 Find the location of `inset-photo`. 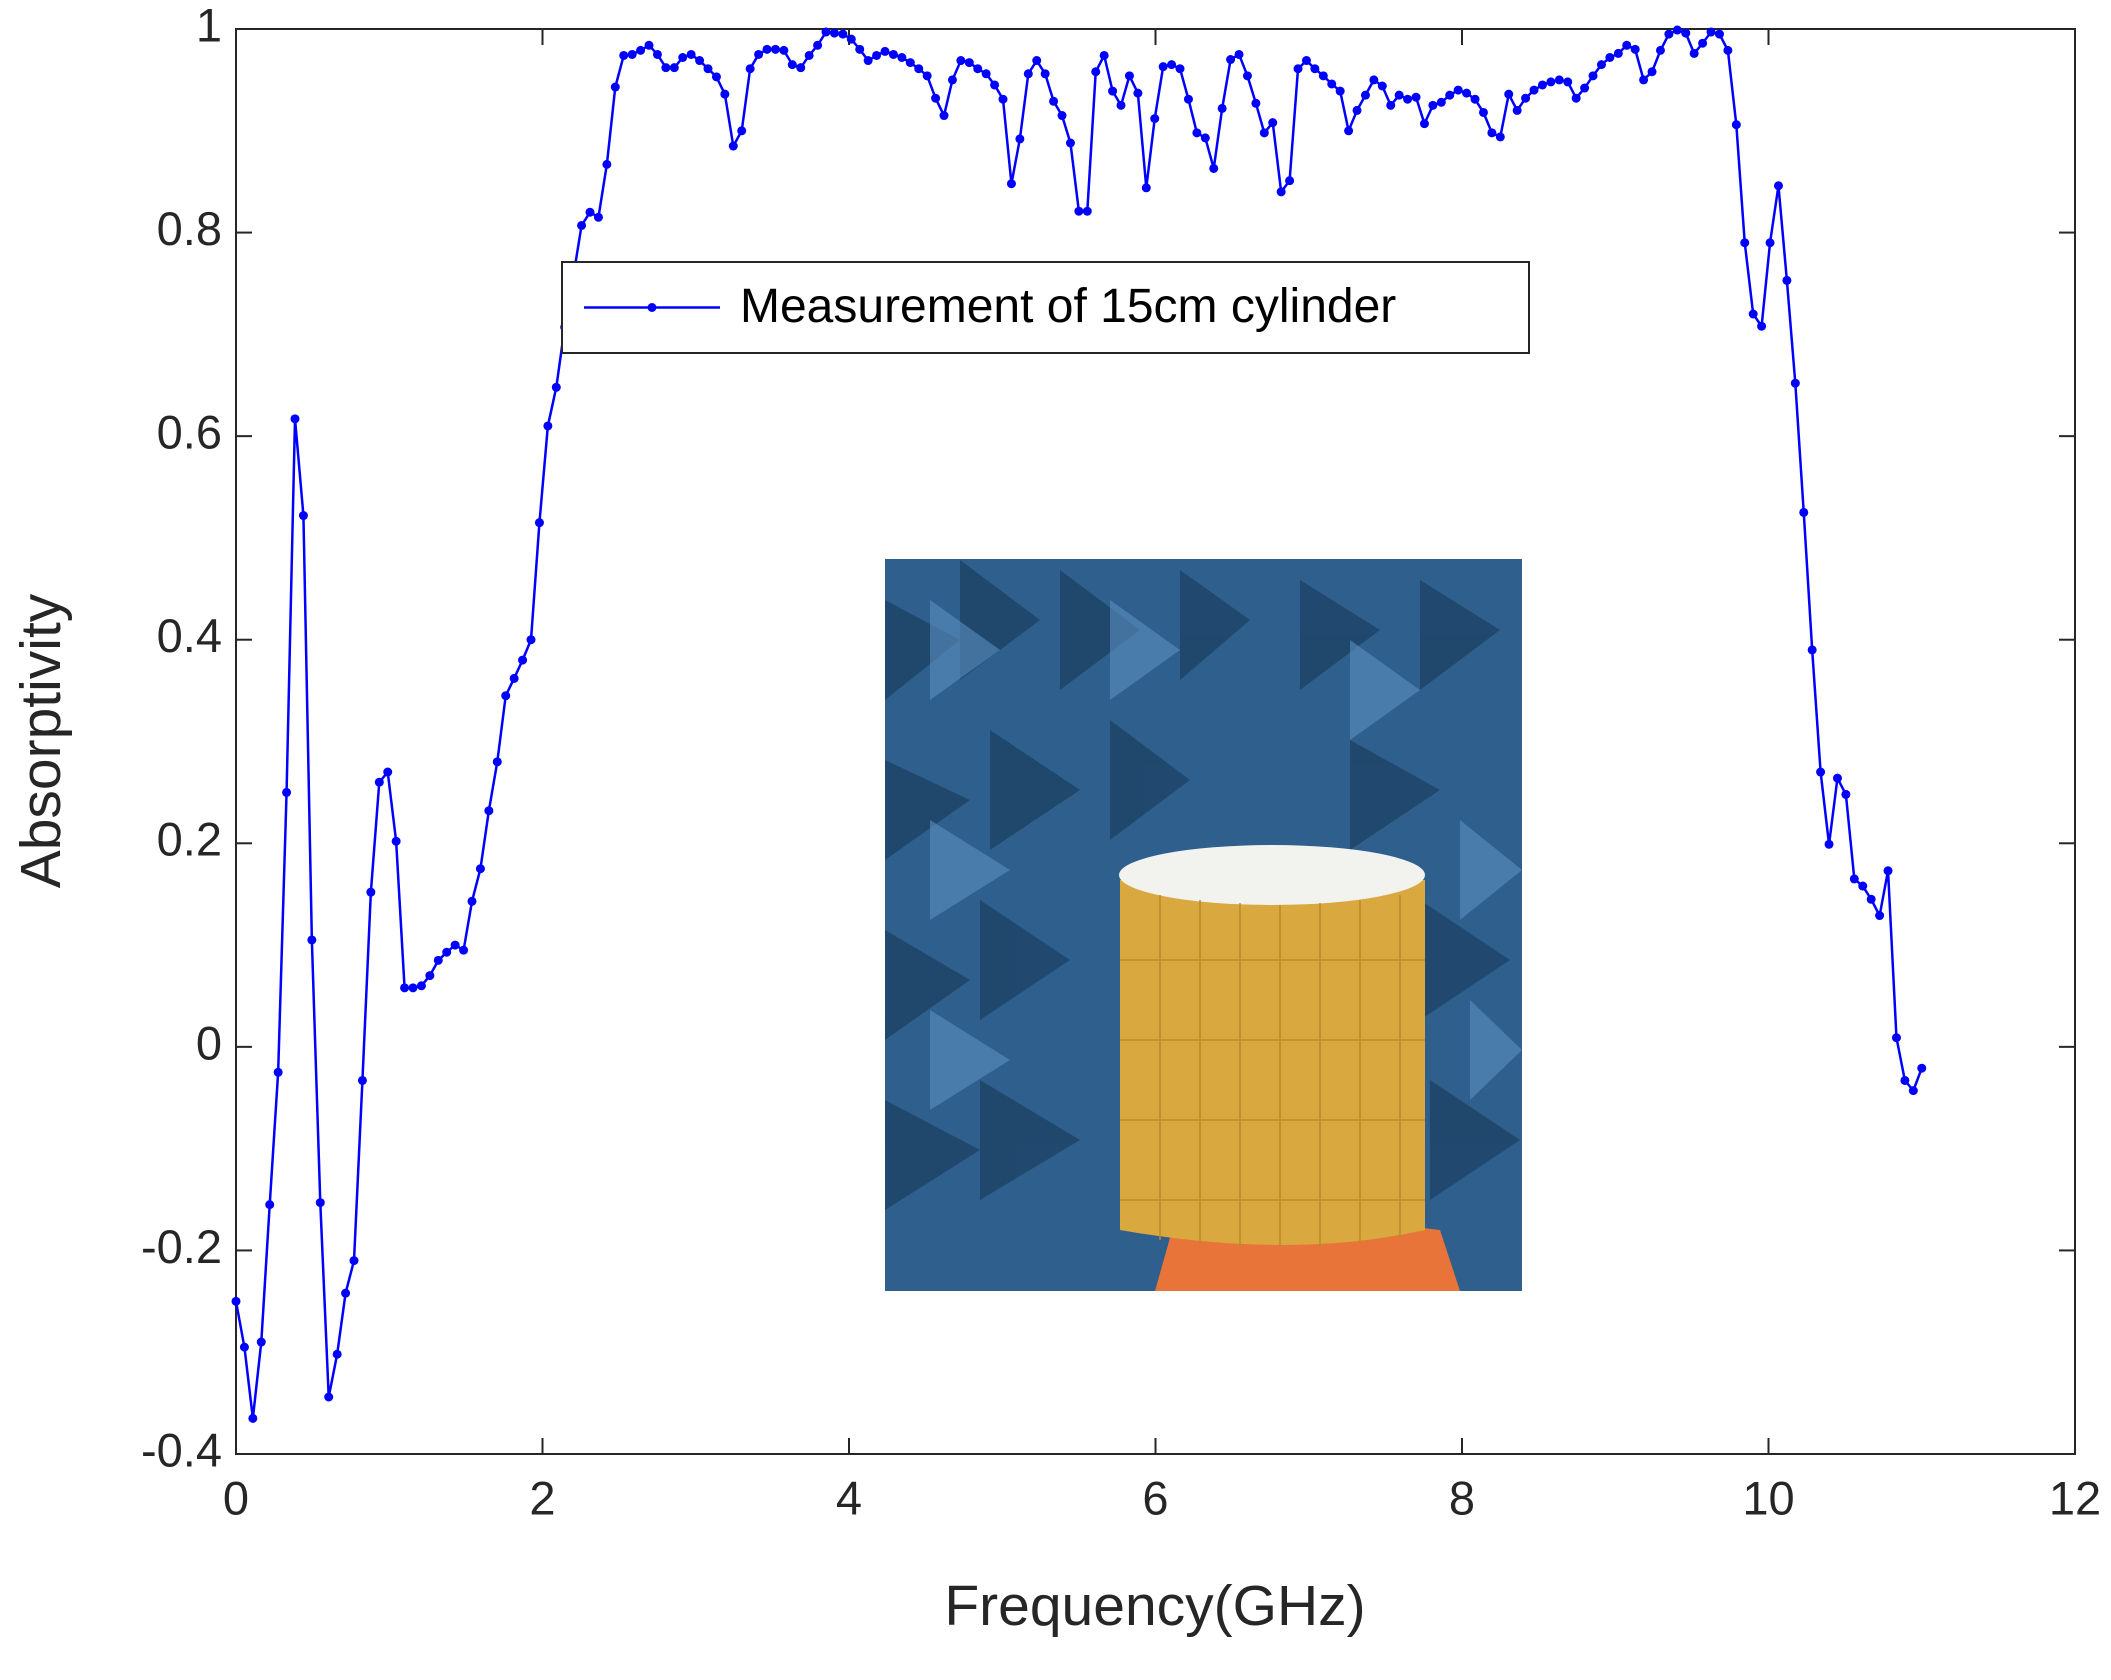

inset-photo is located at coordinates (1203, 925).